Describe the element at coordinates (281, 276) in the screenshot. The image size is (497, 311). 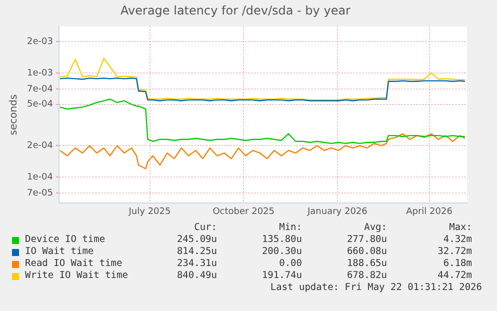
I see `text: 191.74u` at that location.